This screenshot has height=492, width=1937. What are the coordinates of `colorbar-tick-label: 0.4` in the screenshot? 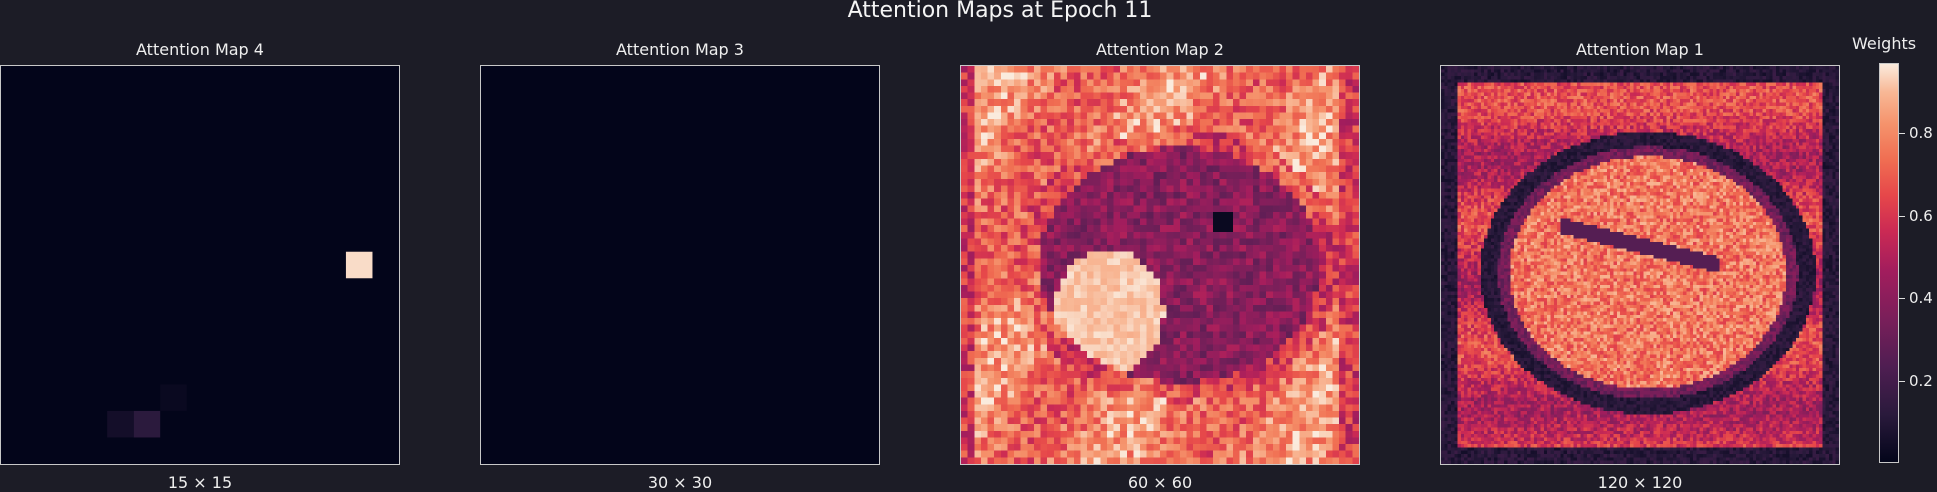 It's located at (1921, 298).